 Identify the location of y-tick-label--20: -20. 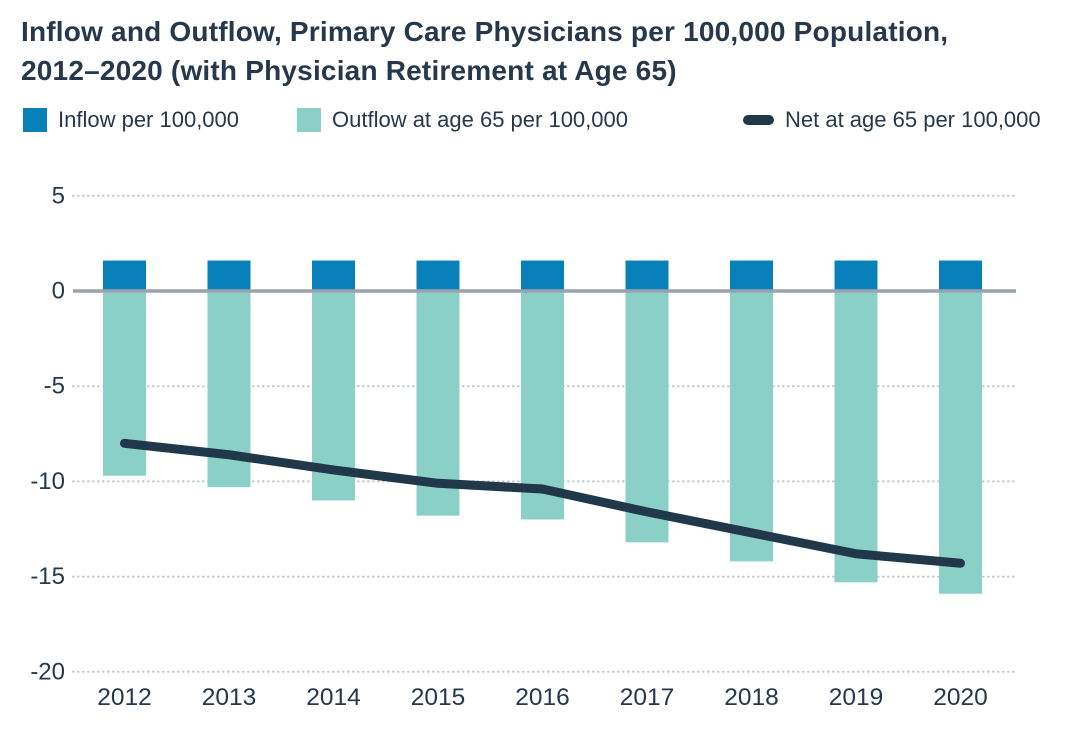
(47, 671).